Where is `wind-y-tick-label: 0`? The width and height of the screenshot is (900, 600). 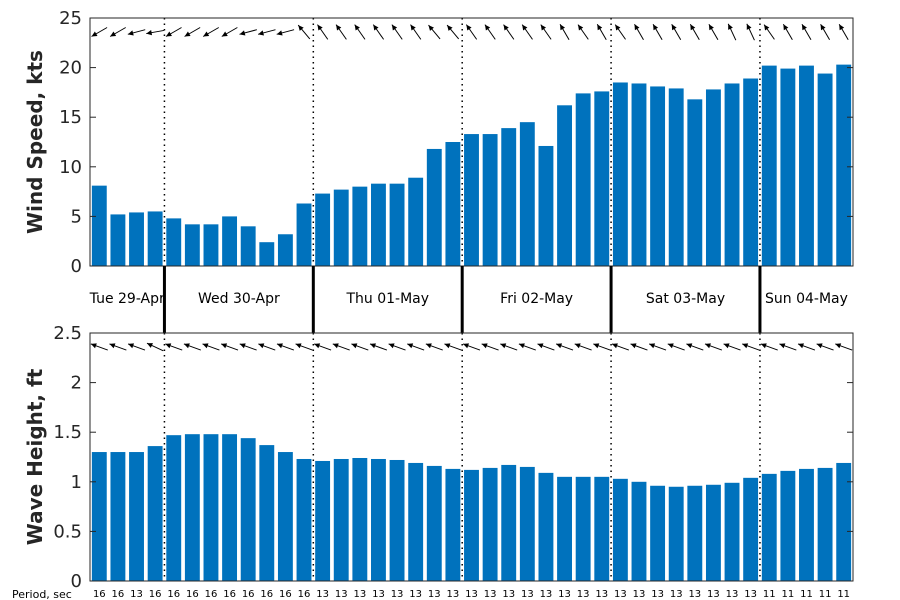
wind-y-tick-label: 0 is located at coordinates (76, 266).